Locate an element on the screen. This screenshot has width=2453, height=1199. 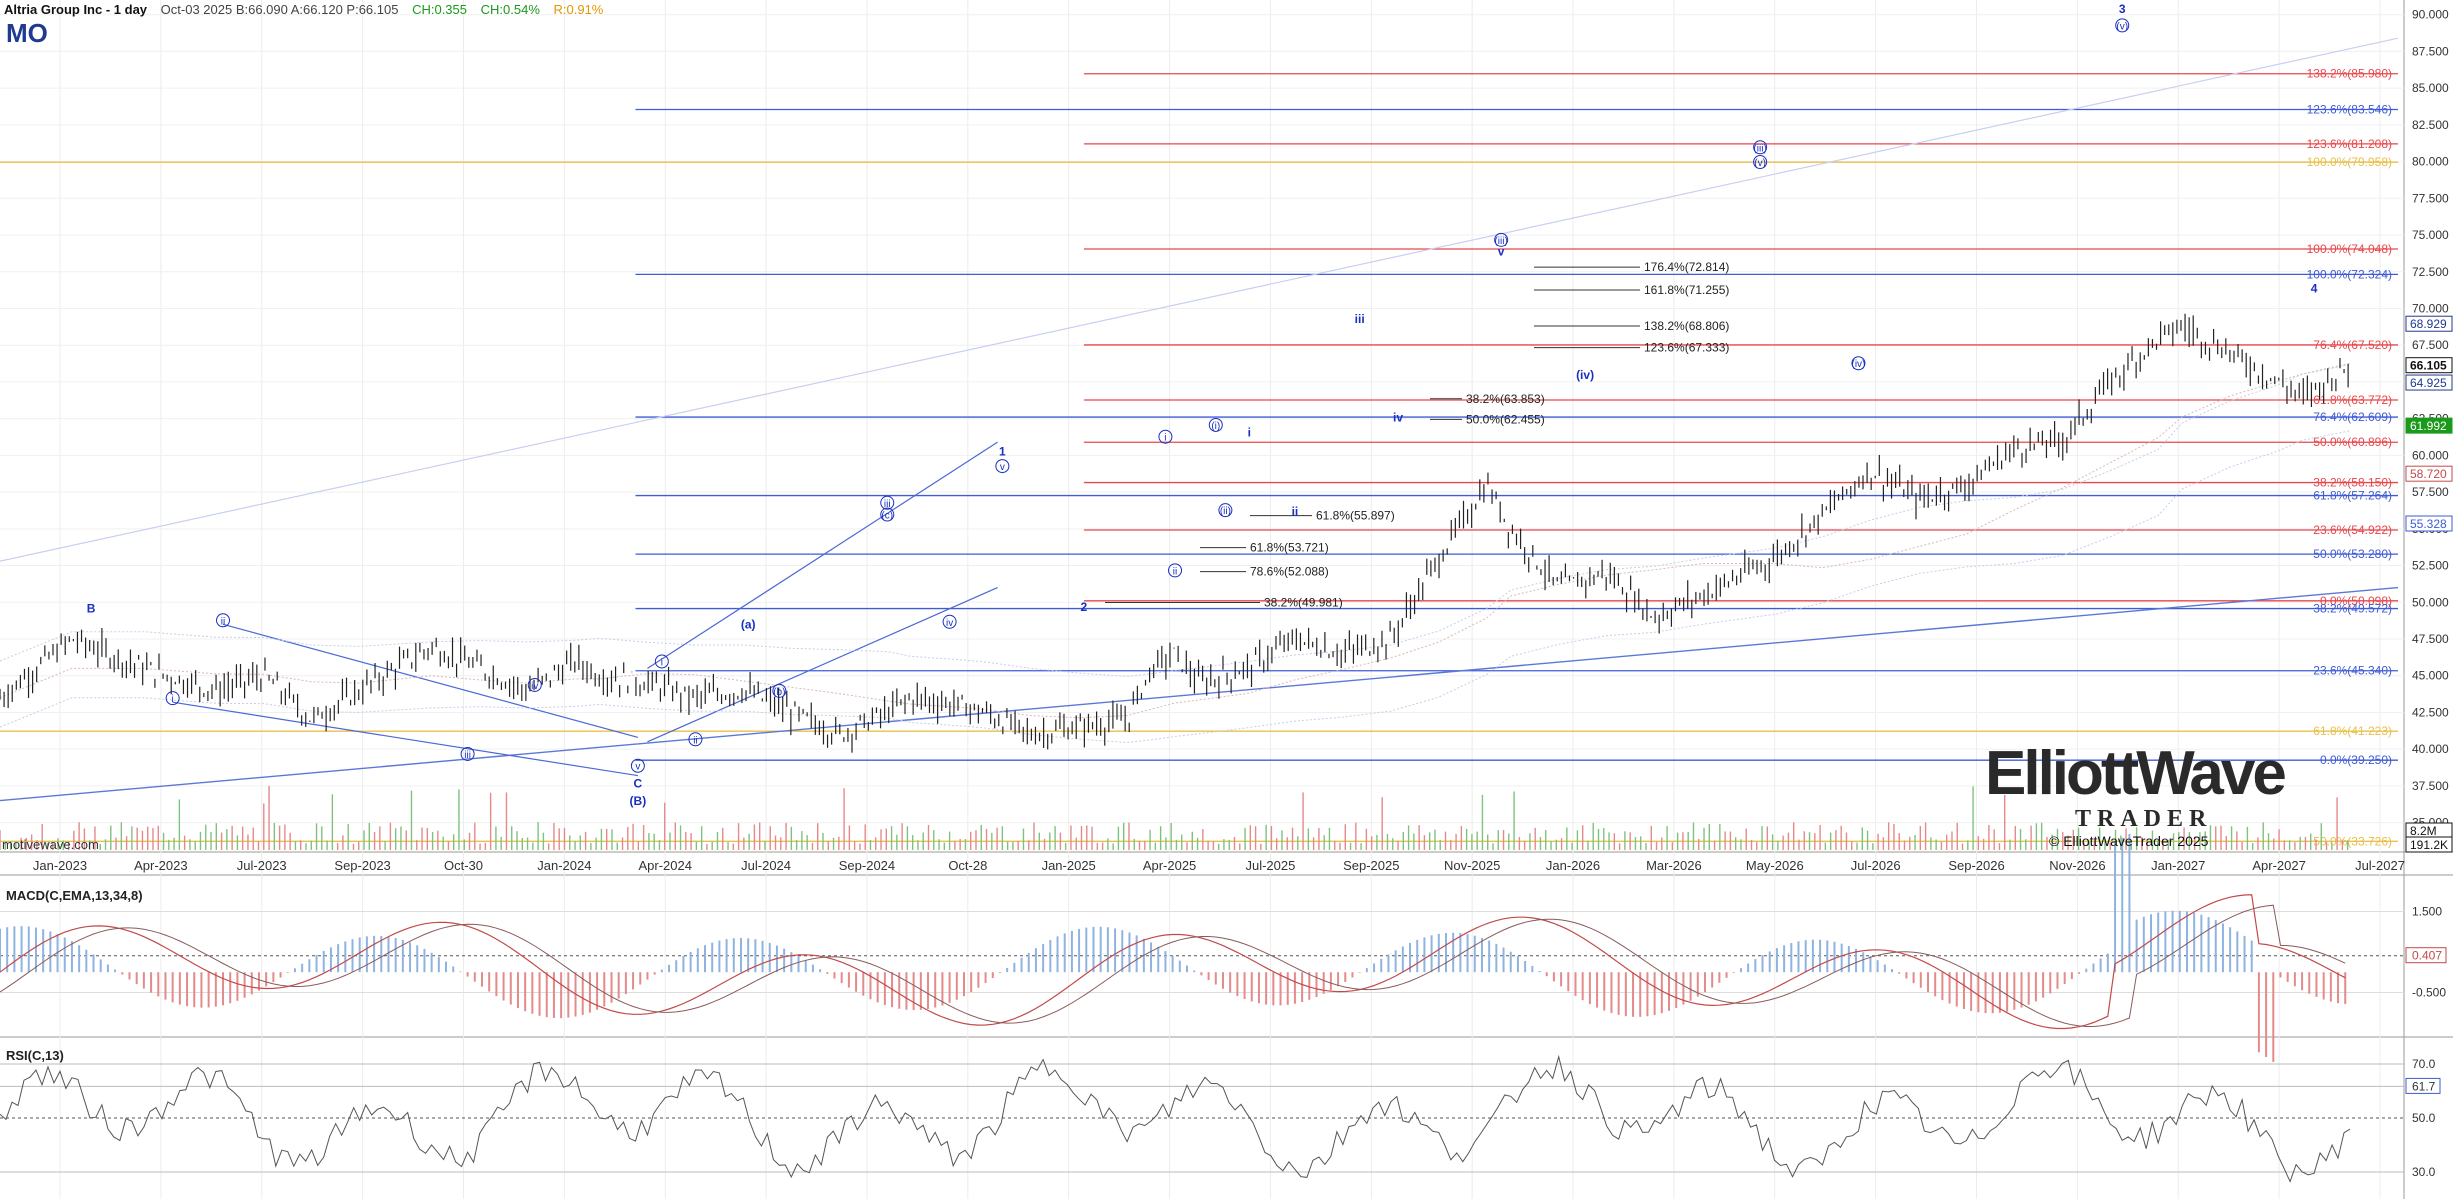
x-tick-label: Jan-2027 is located at coordinates (2178, 865).